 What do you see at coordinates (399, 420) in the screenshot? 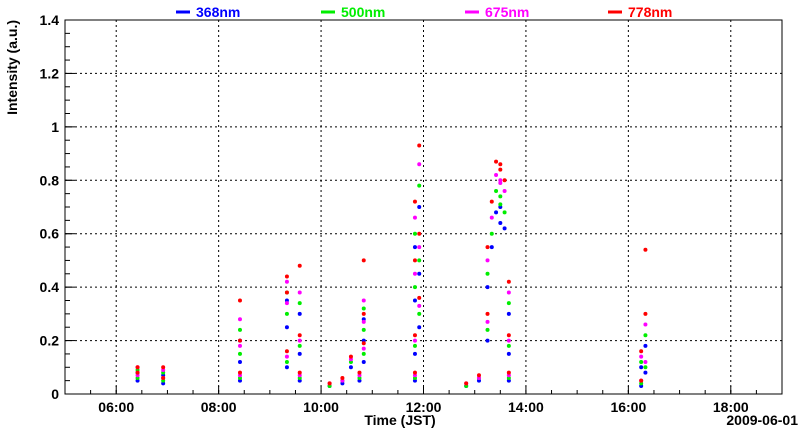
I see `x-axis-title: Time (JST)` at bounding box center [399, 420].